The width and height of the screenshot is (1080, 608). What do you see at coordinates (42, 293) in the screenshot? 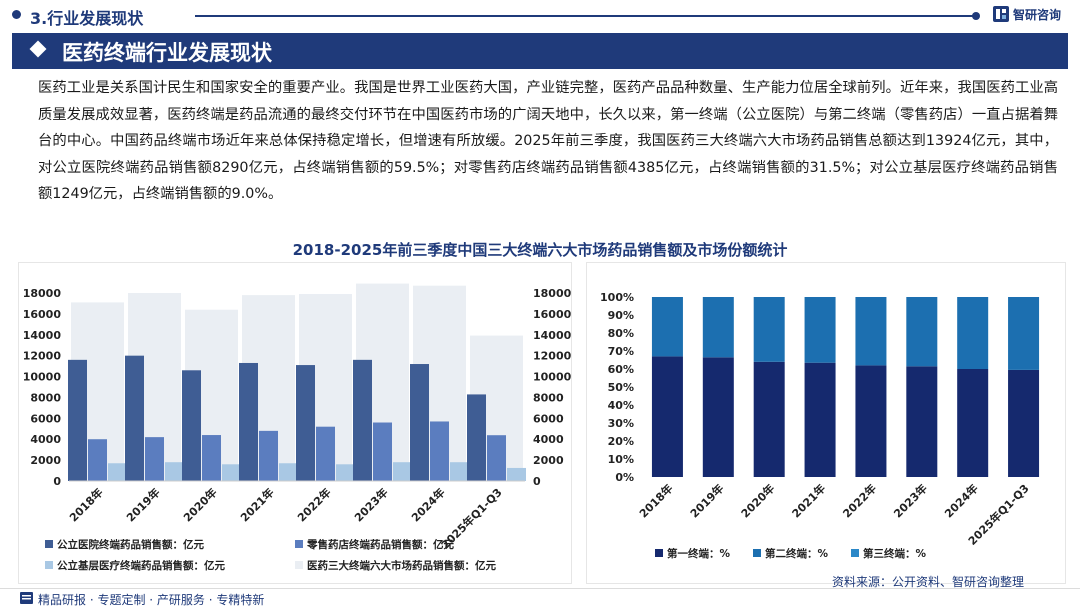
I see `y-tick-label-left: 18000` at bounding box center [42, 293].